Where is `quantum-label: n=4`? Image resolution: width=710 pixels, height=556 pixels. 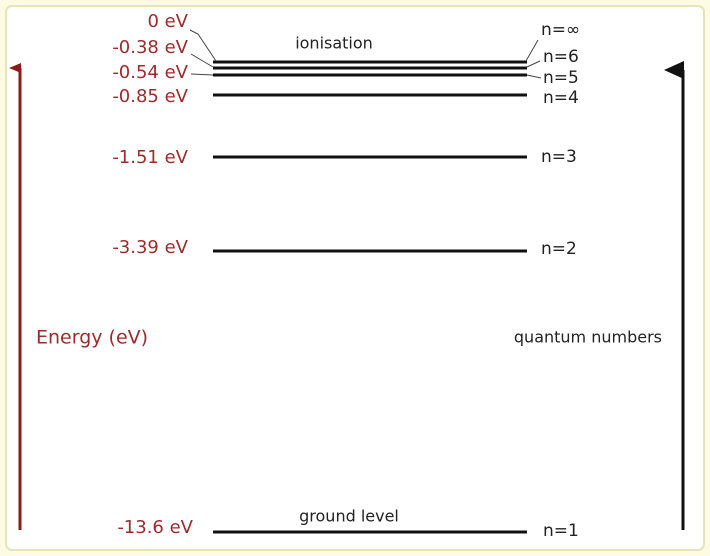 quantum-label: n=4 is located at coordinates (561, 98).